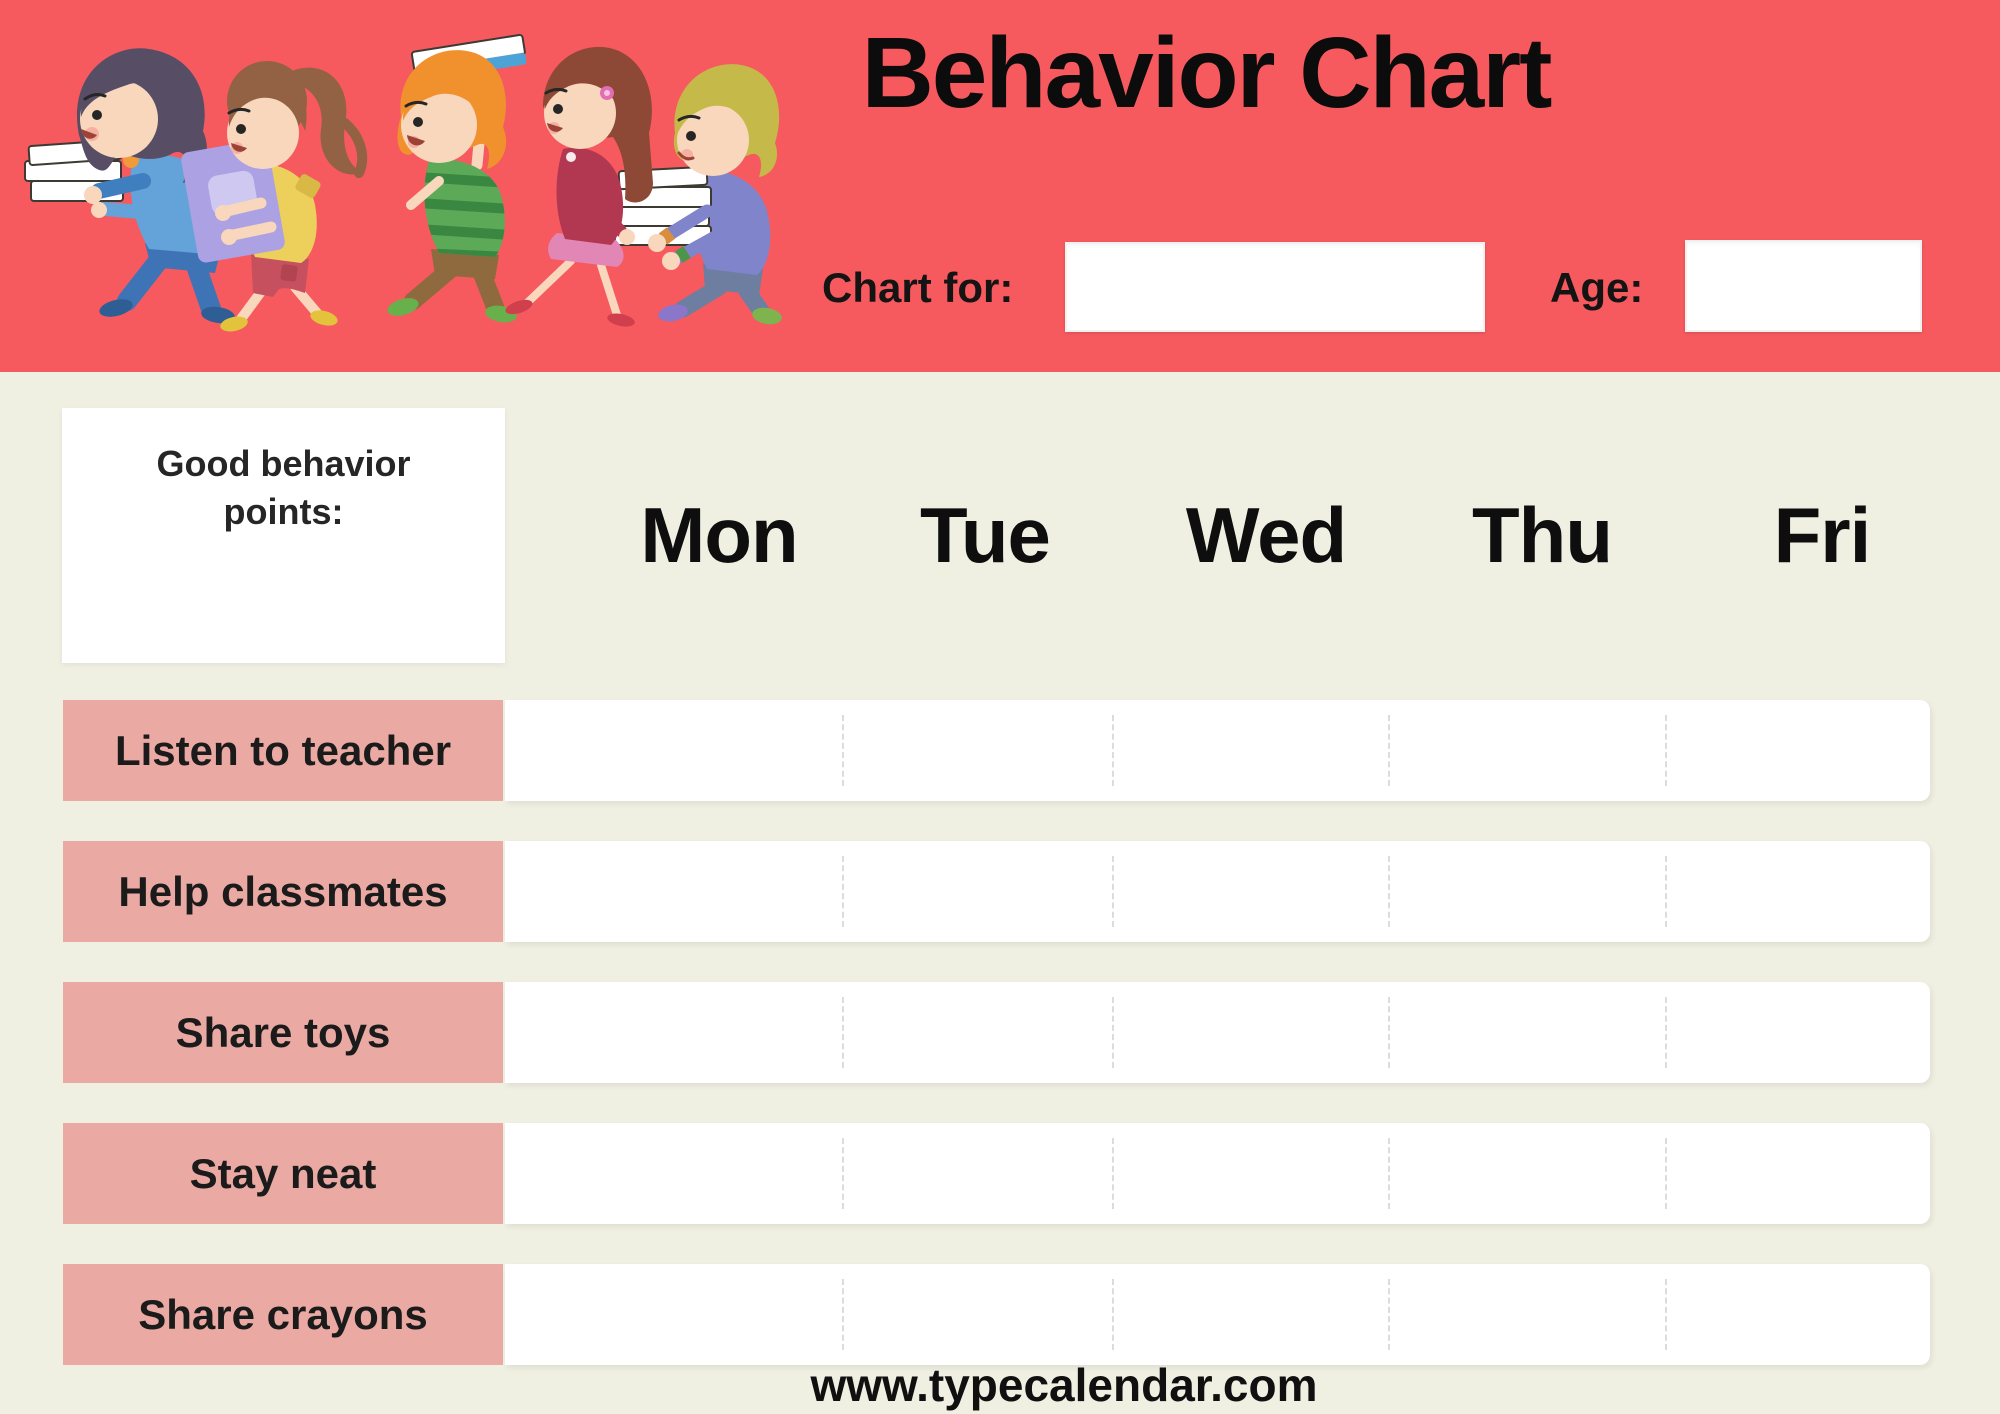  What do you see at coordinates (719, 535) in the screenshot?
I see `day-header-mon: Mon` at bounding box center [719, 535].